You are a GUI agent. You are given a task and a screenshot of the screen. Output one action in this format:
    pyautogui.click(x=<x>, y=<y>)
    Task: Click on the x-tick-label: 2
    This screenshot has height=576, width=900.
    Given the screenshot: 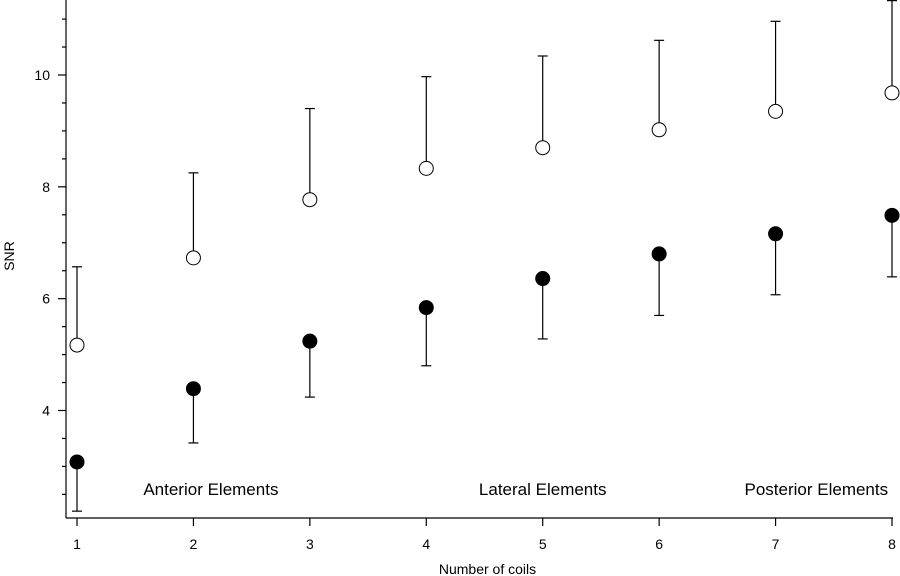 What is the action you would take?
    pyautogui.click(x=194, y=544)
    